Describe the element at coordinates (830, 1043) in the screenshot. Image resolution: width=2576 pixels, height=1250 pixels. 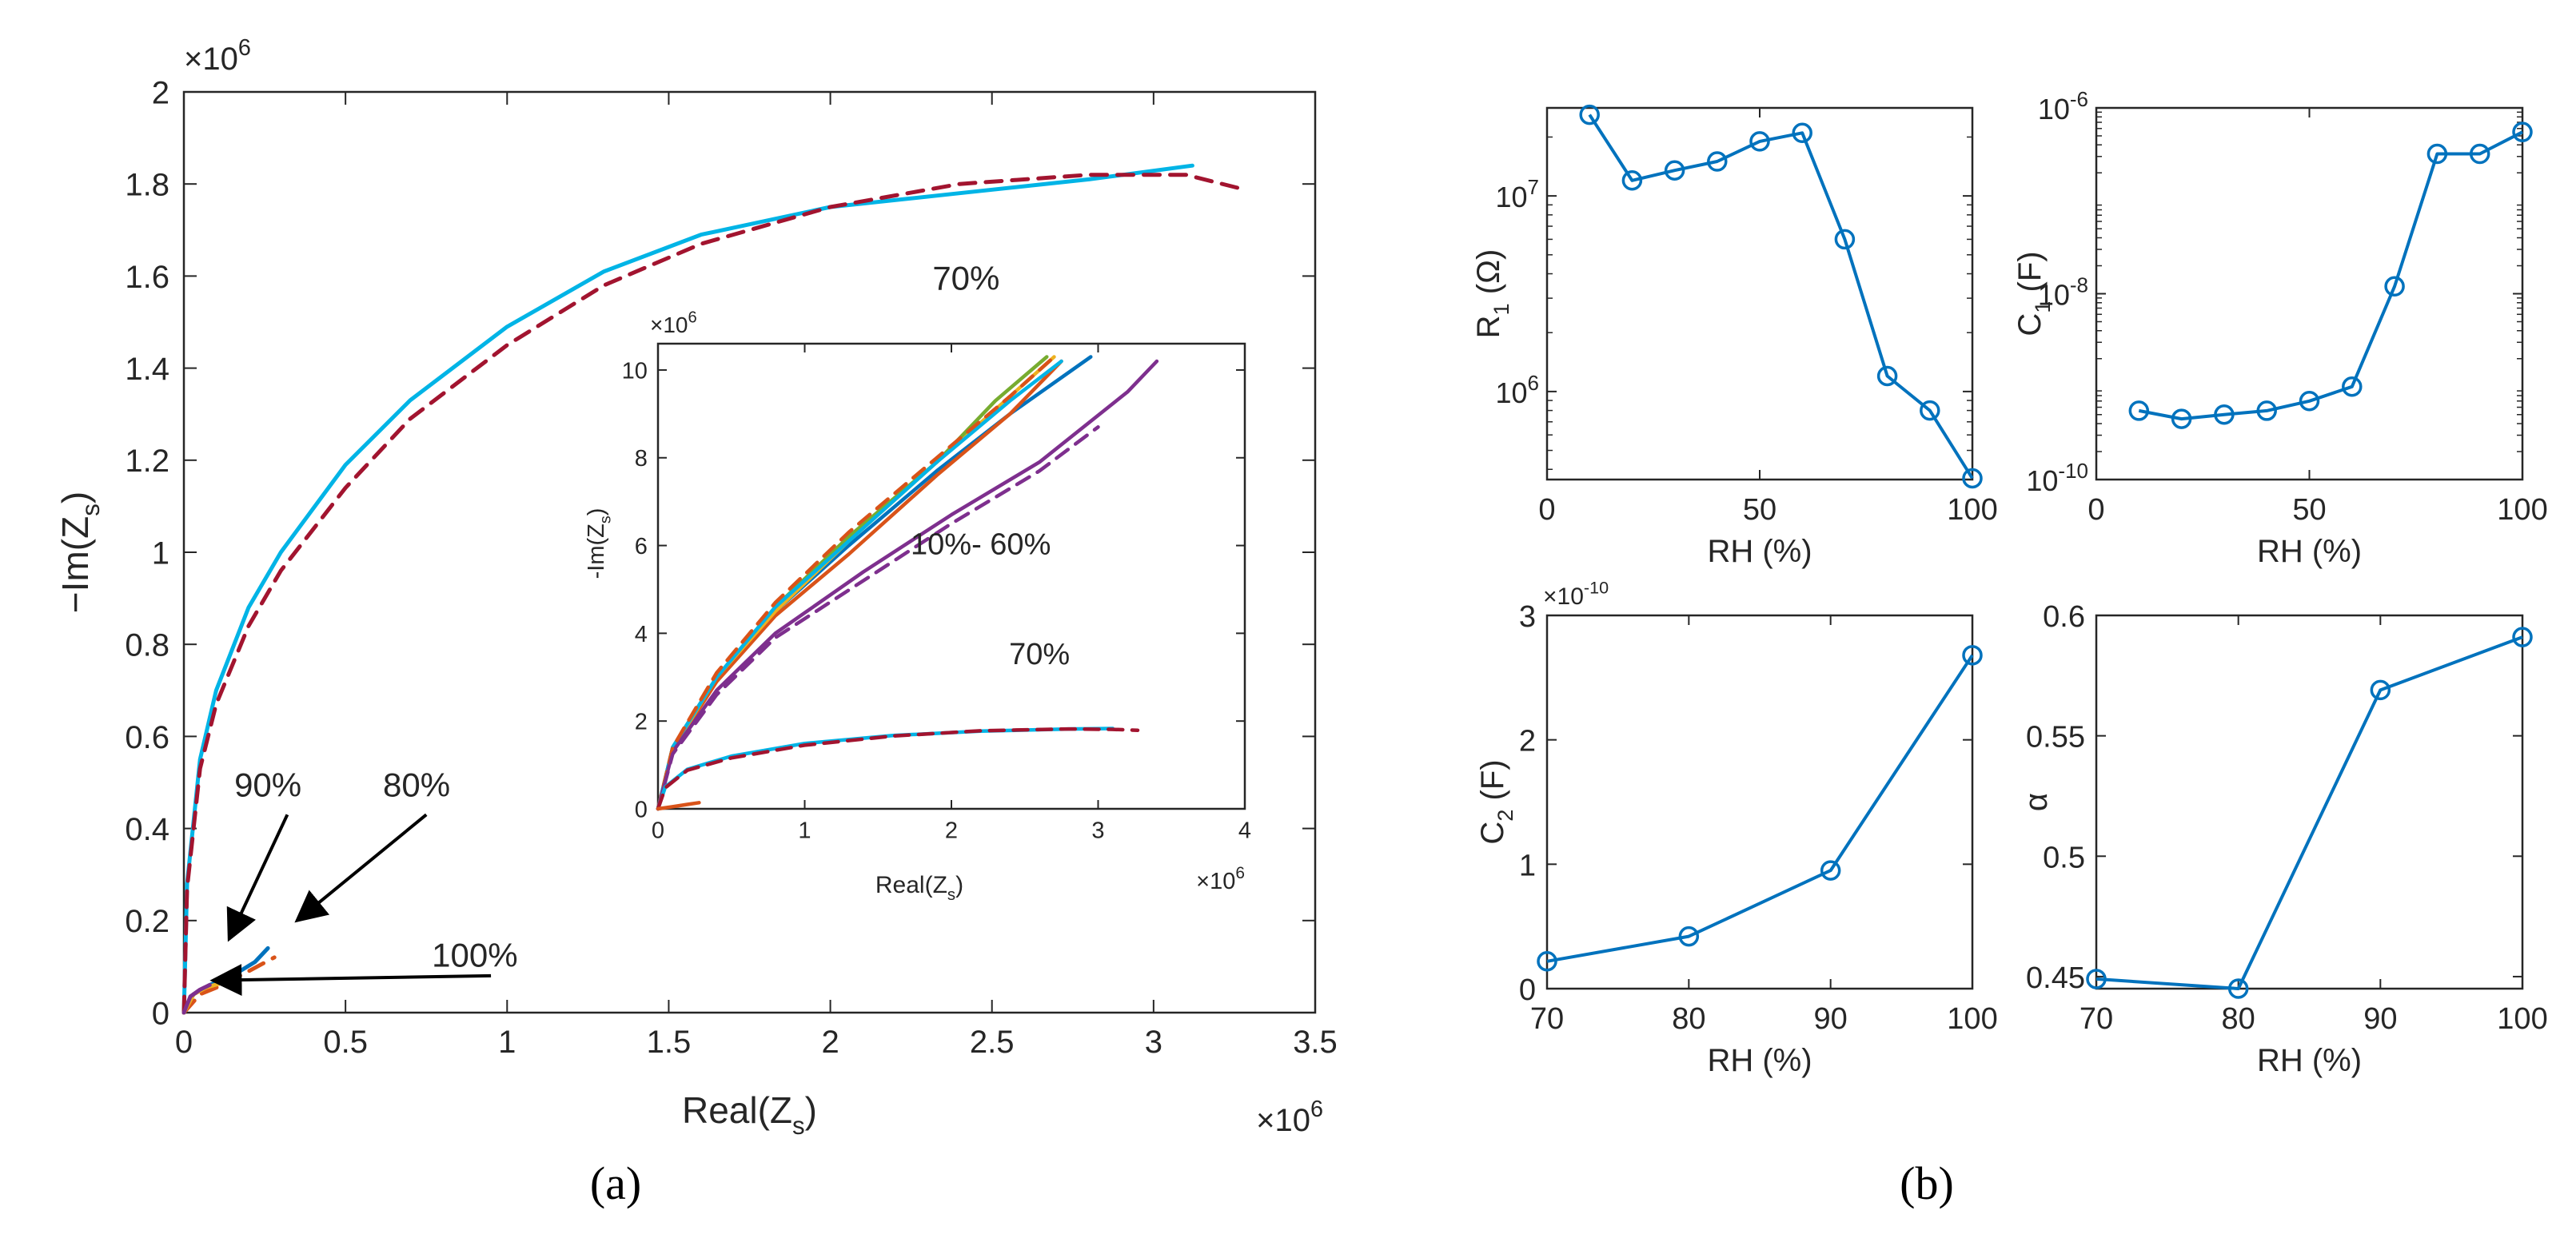
I see `x-tick-label: 2` at that location.